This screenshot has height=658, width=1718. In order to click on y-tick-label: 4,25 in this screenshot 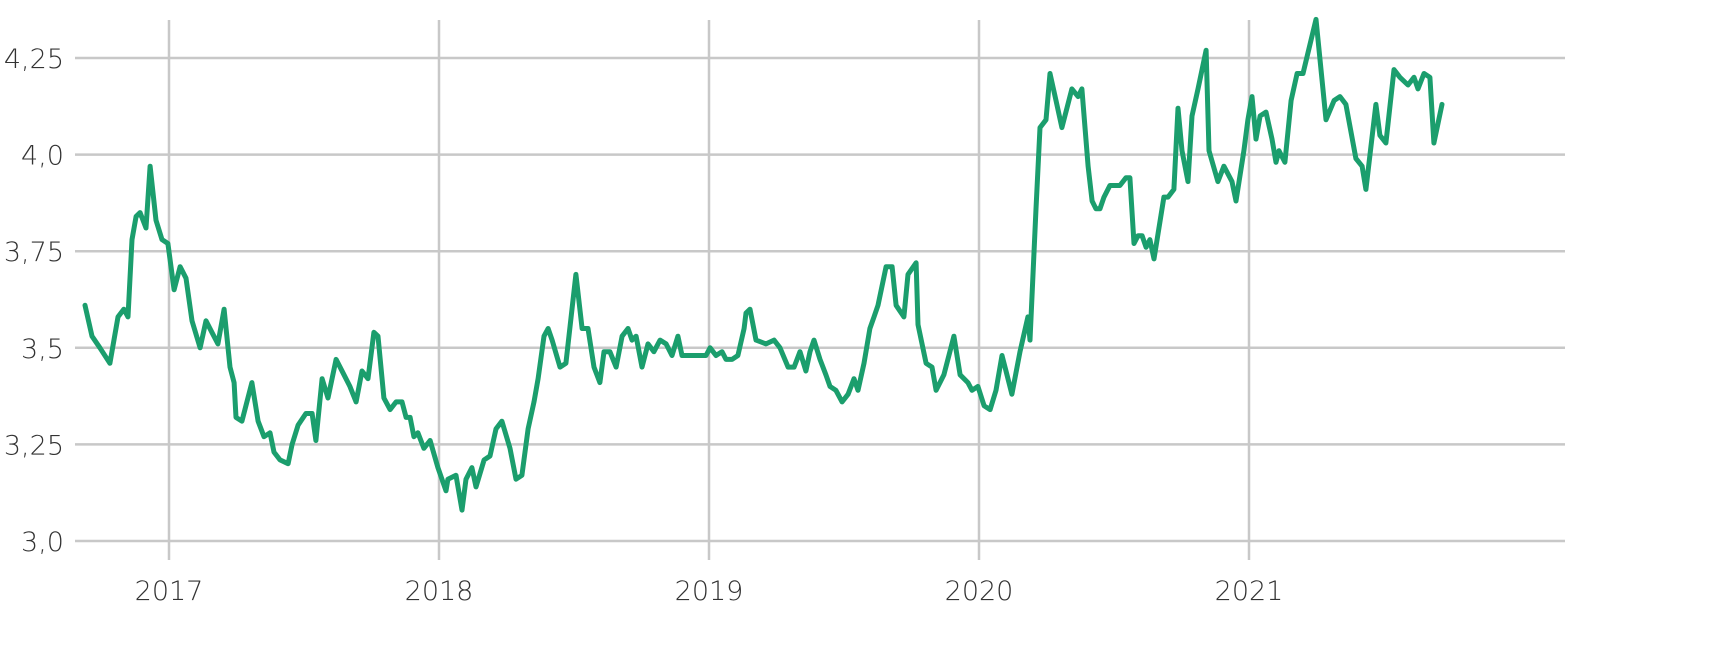, I will do `click(34, 59)`.